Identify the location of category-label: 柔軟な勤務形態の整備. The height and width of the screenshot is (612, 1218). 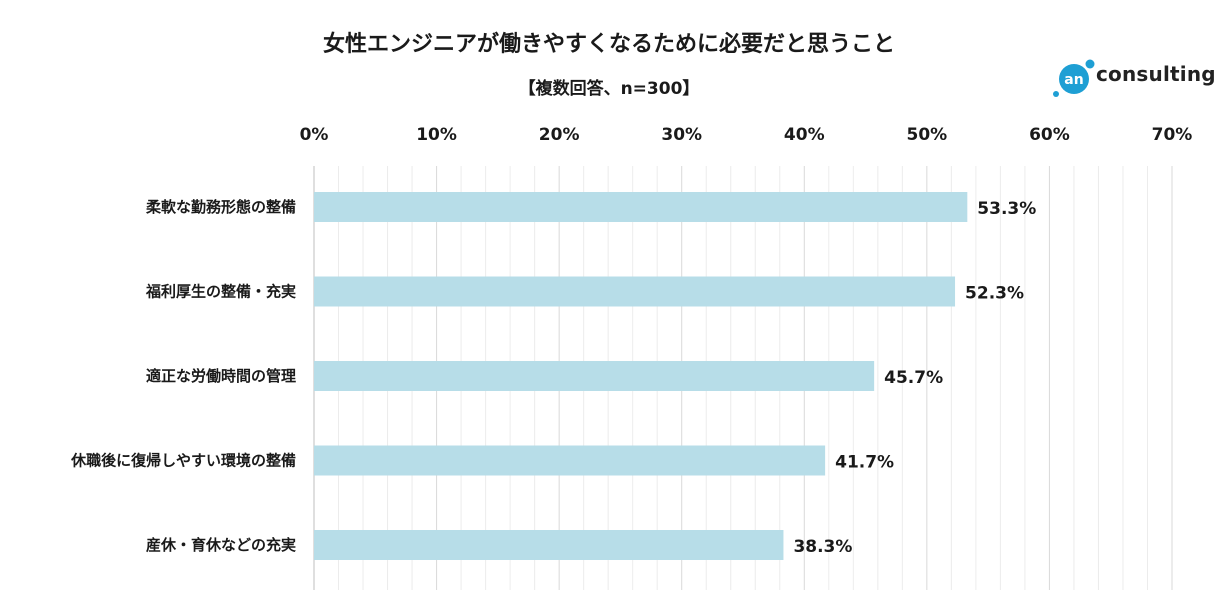
(221, 207).